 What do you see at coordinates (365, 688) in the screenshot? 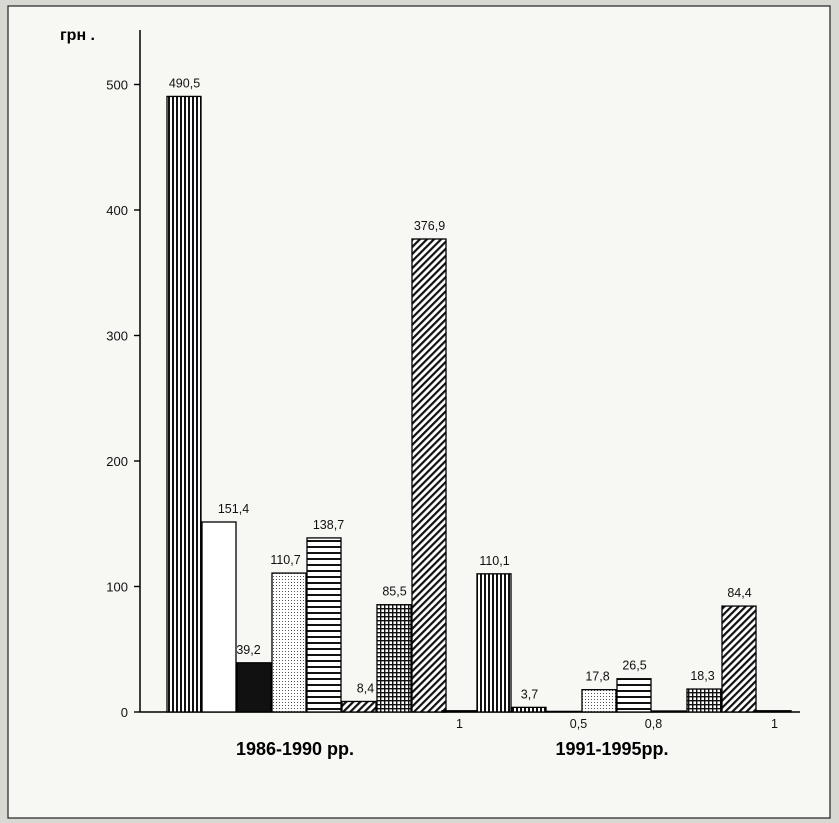
I see `bar-value-label: 8,4` at bounding box center [365, 688].